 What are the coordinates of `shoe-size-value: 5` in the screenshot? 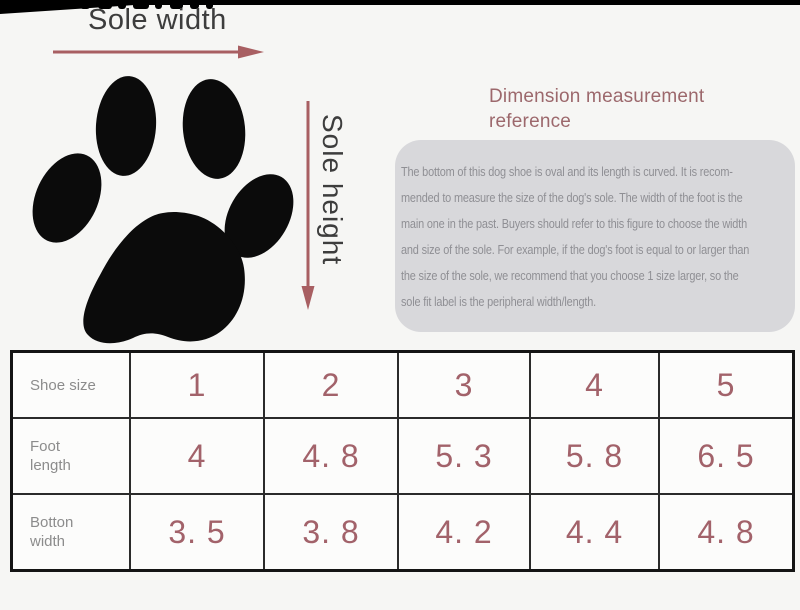 It's located at (726, 384).